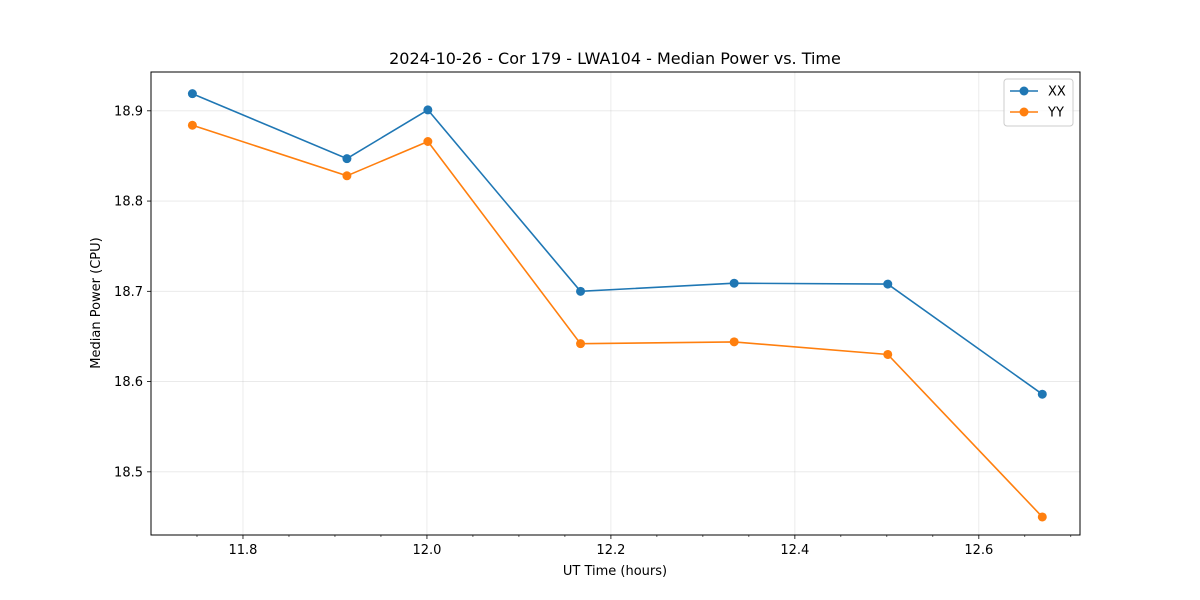 The width and height of the screenshot is (1200, 600). I want to click on x-tick-label: 12.4, so click(794, 550).